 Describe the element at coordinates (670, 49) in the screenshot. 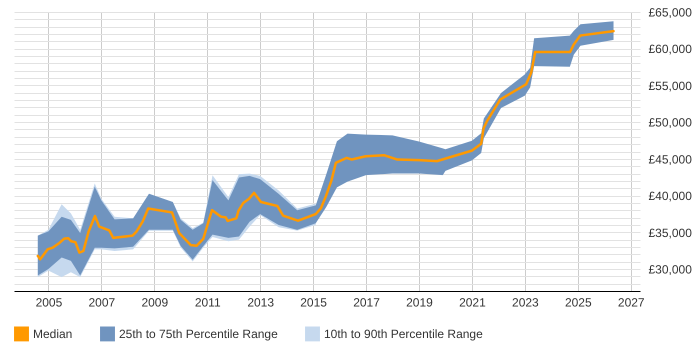

I see `y-tick-label: £60,000` at that location.